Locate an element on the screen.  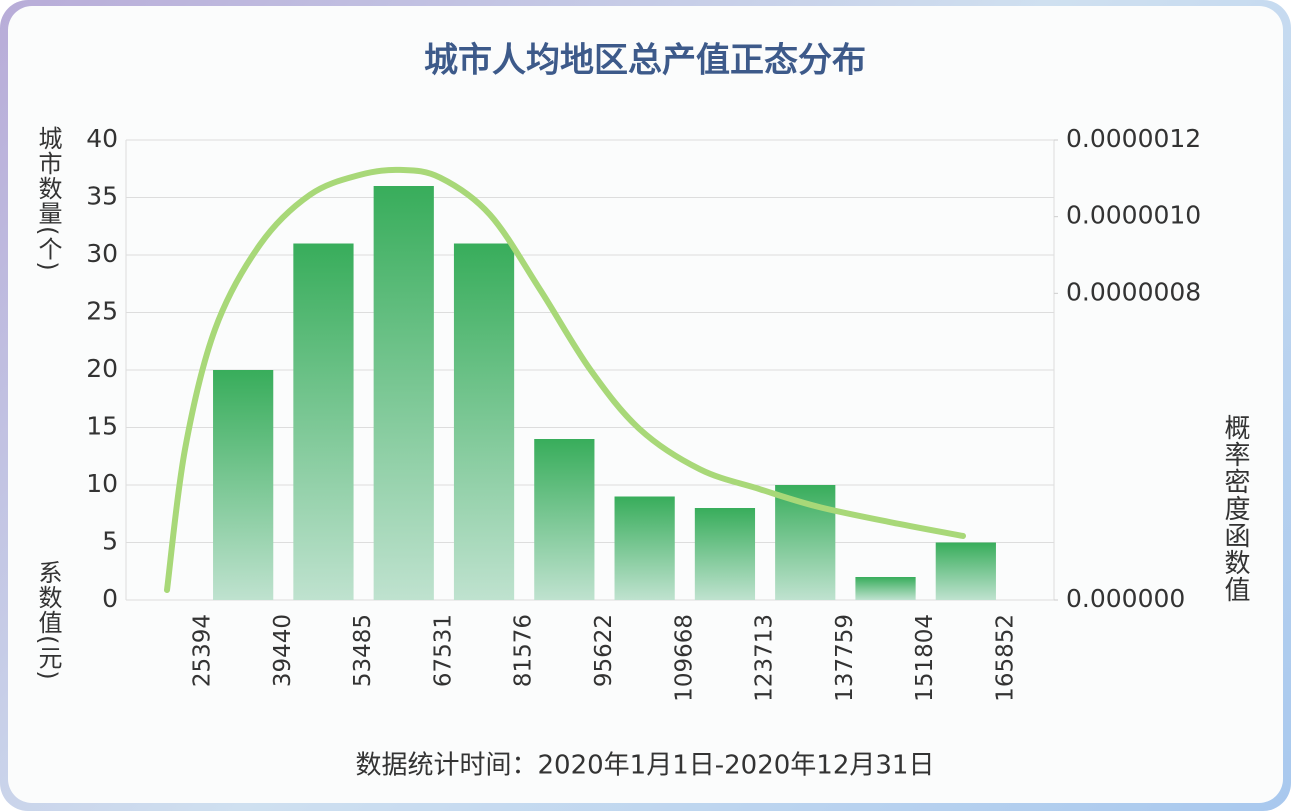
x-axis-label: 系数值(元) is located at coordinates (48, 620).